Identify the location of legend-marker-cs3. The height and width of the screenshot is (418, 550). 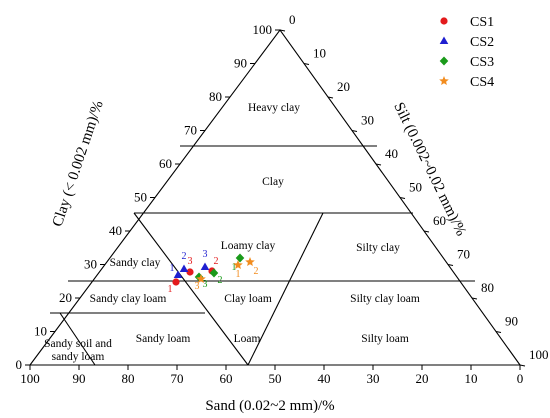
(444, 61).